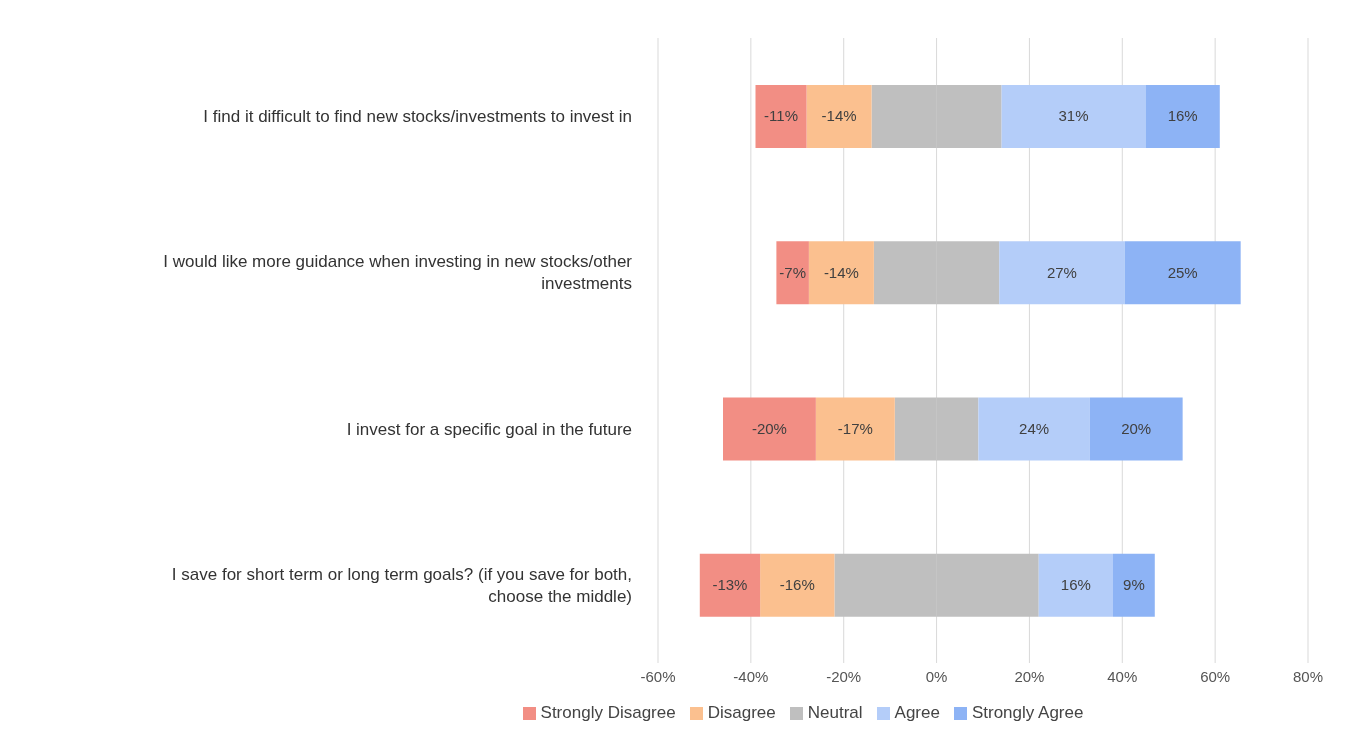 This screenshot has height=745, width=1364. What do you see at coordinates (1122, 676) in the screenshot?
I see `x-tick-label: 40%` at bounding box center [1122, 676].